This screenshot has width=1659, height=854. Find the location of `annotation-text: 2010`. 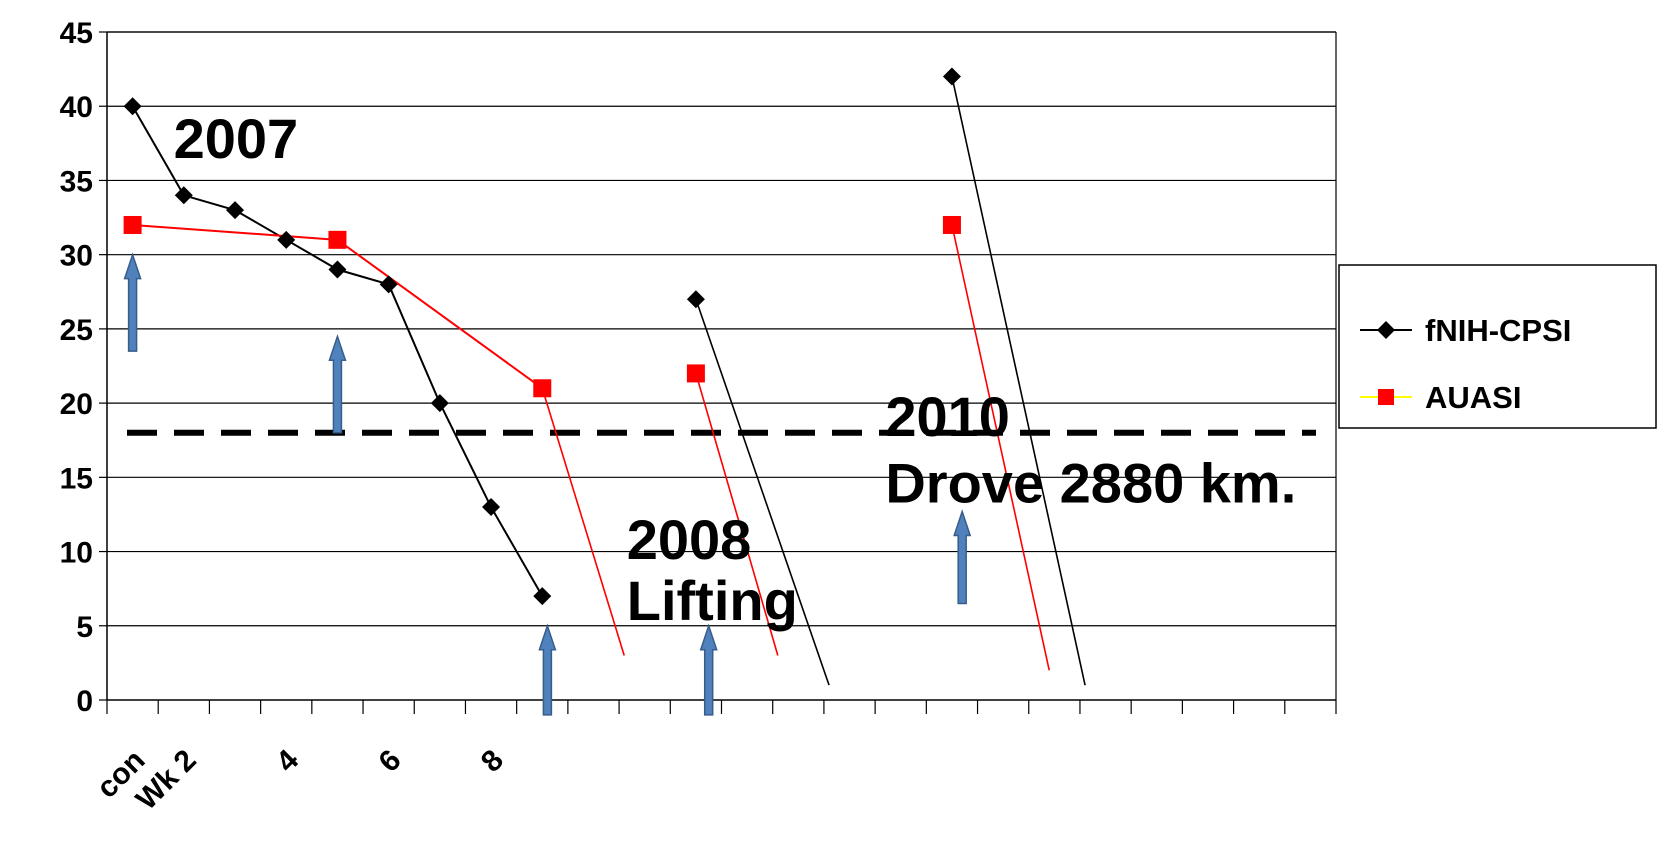

annotation-text: 2010 is located at coordinates (947, 416).